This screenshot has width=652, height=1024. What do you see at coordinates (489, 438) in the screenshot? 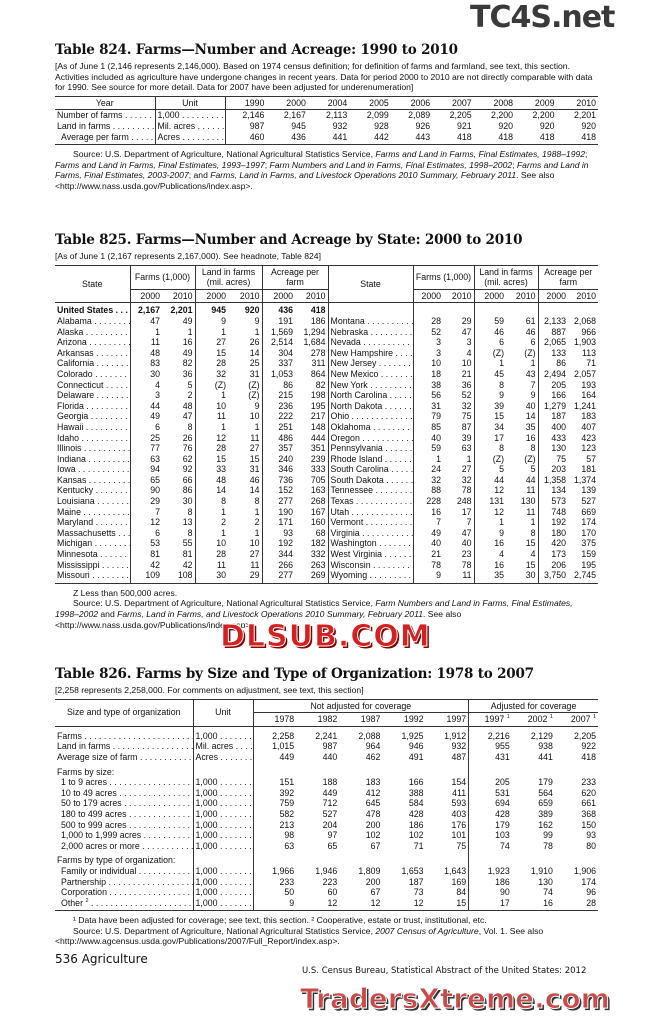
I see `value-cell: 17` at bounding box center [489, 438].